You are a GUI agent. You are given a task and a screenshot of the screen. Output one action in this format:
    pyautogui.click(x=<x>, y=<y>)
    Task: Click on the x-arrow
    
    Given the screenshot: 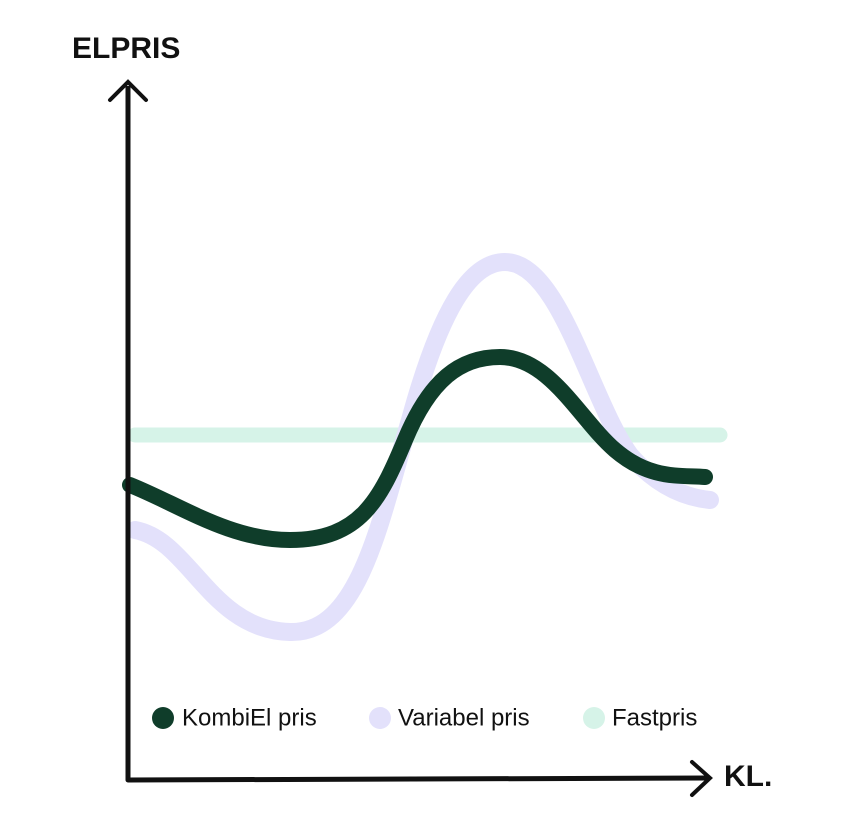 What is the action you would take?
    pyautogui.click(x=701, y=778)
    